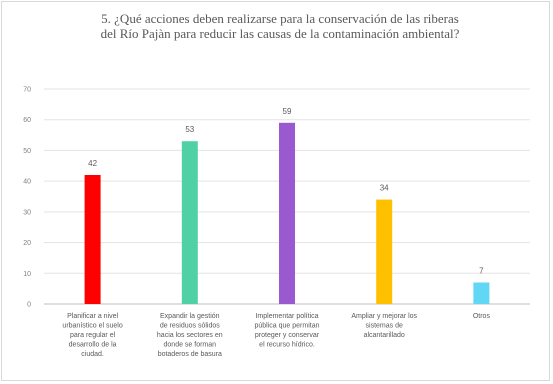 This screenshot has height=384, width=553. What do you see at coordinates (287, 111) in the screenshot?
I see `data-label: 59` at bounding box center [287, 111].